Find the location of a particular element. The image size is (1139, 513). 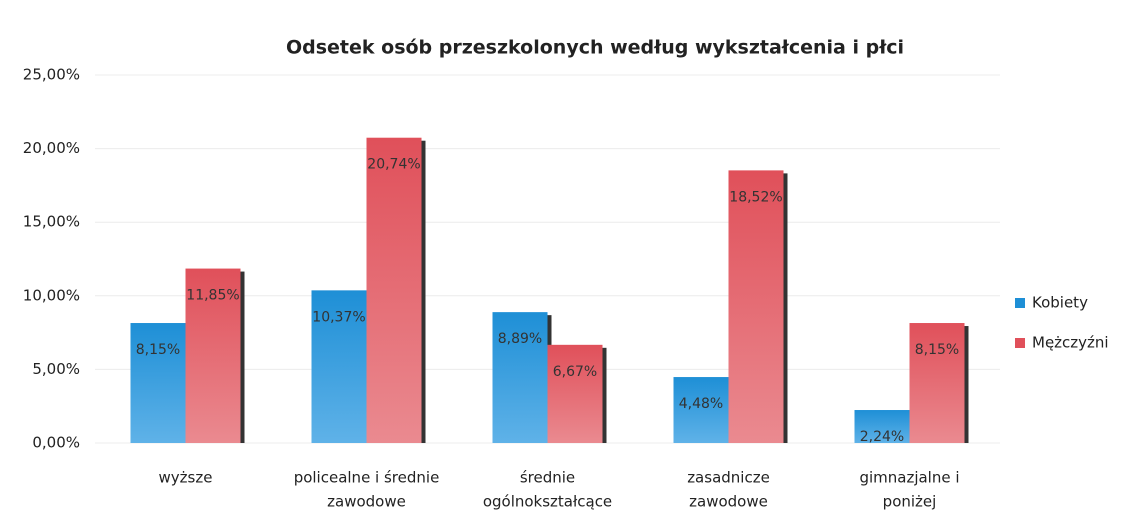

x-tick-label: gimnazjalne i is located at coordinates (909, 478).